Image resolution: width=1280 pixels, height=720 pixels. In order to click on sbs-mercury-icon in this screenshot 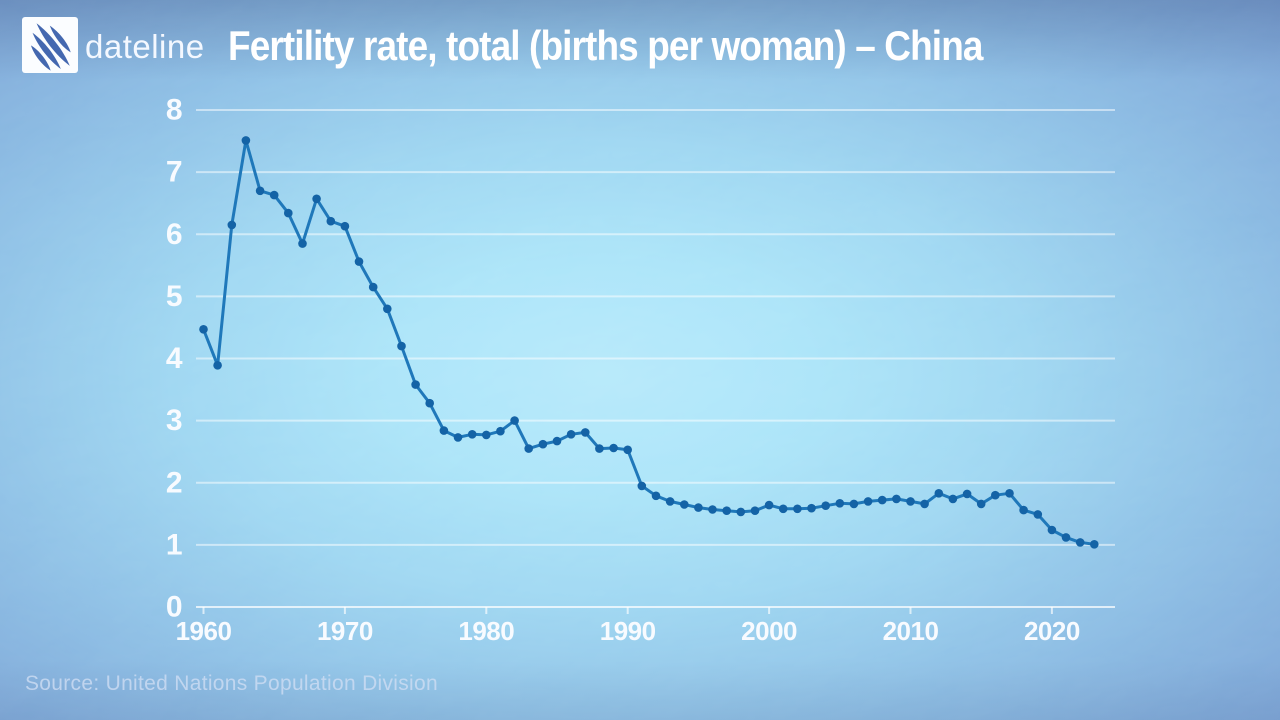, I will do `click(50, 47)`.